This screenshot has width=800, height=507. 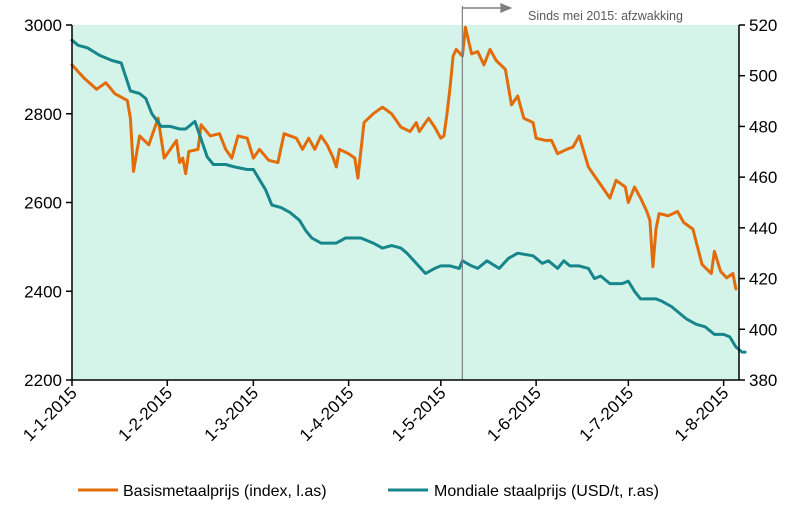 What do you see at coordinates (763, 279) in the screenshot?
I see `y-right-tick-label: 420` at bounding box center [763, 279].